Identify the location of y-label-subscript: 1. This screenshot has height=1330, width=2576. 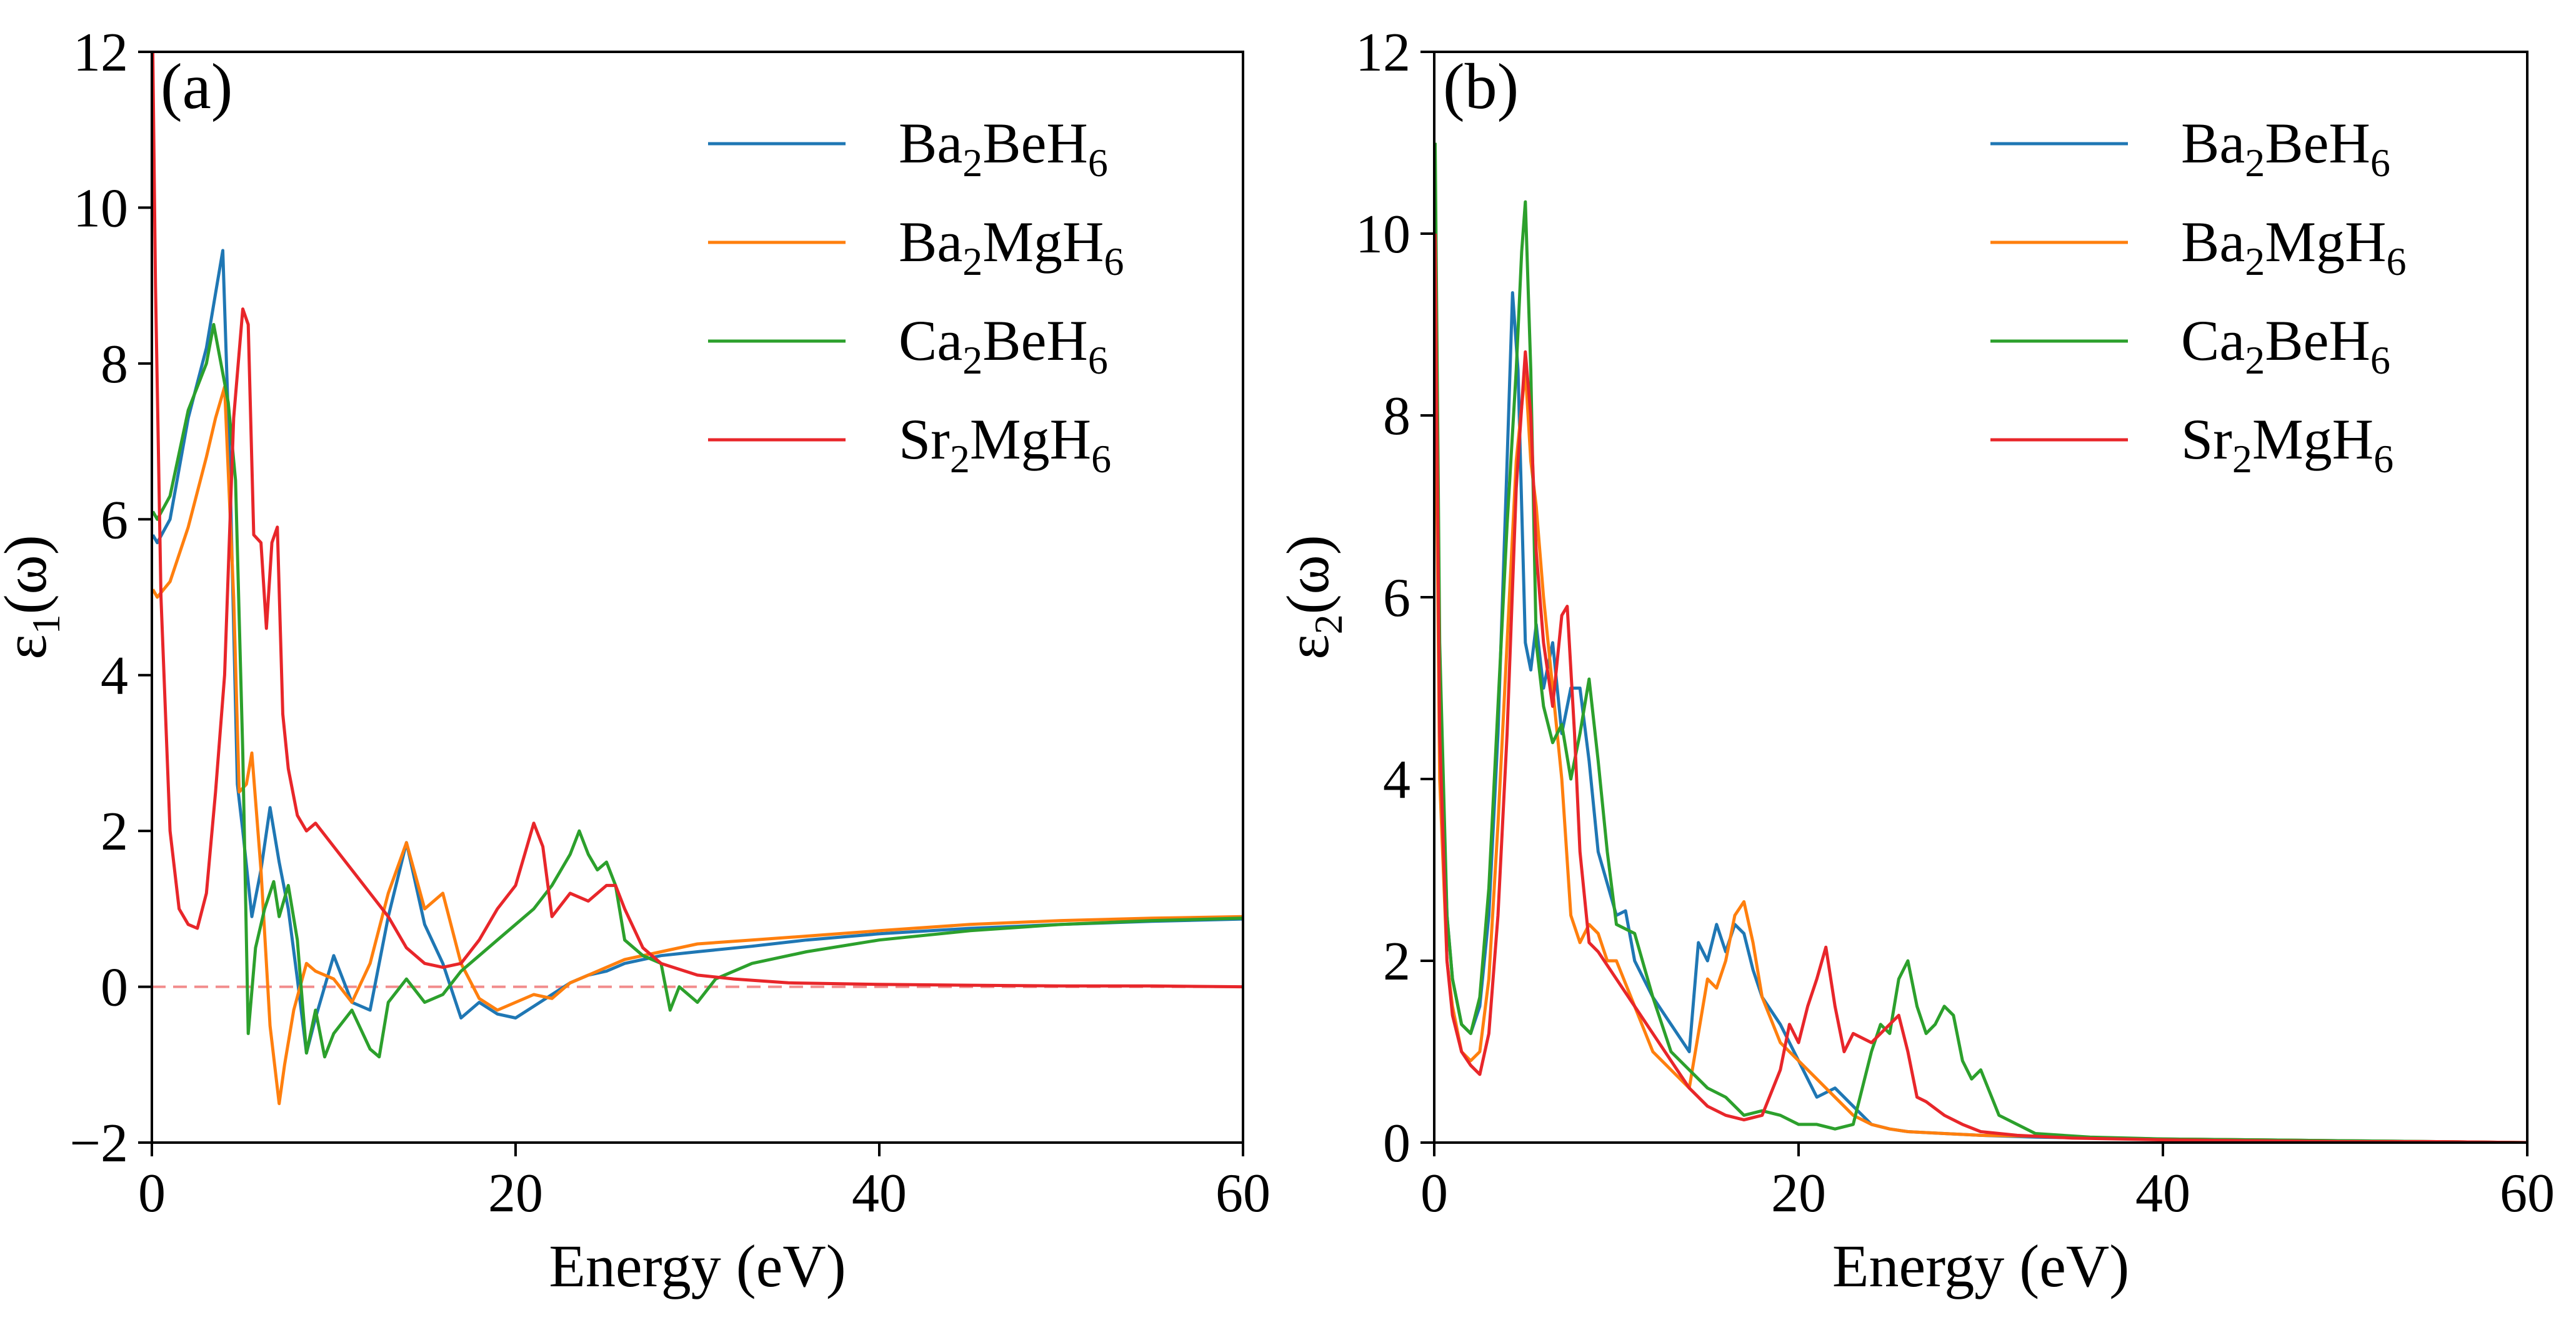
(46, 624).